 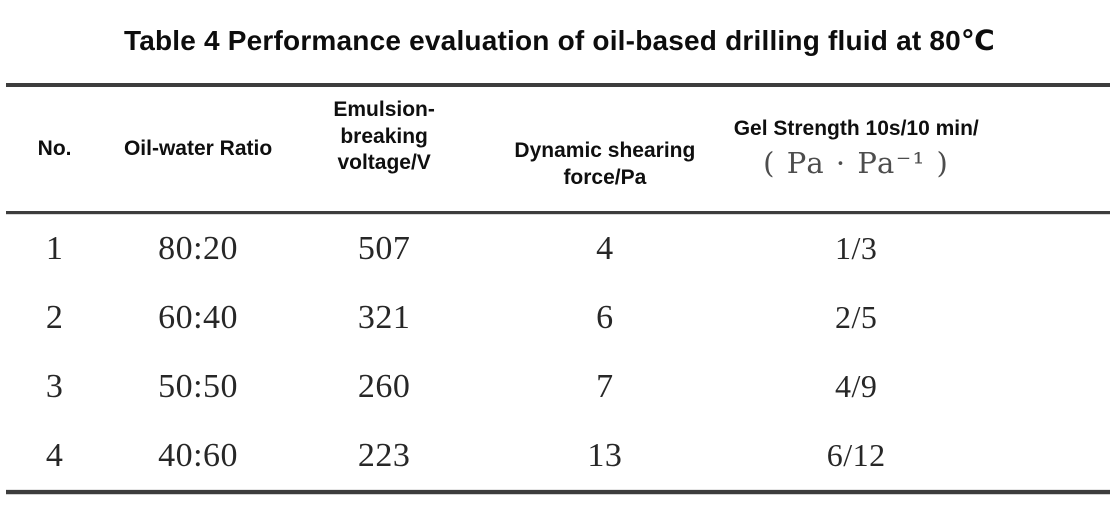 I want to click on table-cell-voltage: 507, so click(x=384, y=248).